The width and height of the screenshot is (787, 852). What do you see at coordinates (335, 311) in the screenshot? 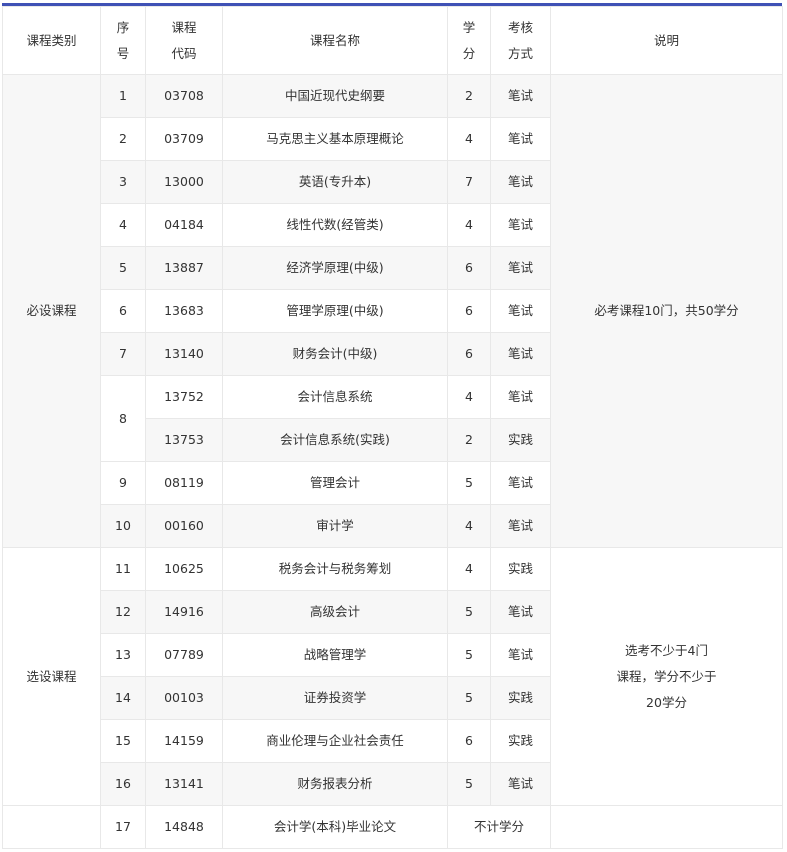
I see `name-cell: 管理学原理(中级)` at bounding box center [335, 311].